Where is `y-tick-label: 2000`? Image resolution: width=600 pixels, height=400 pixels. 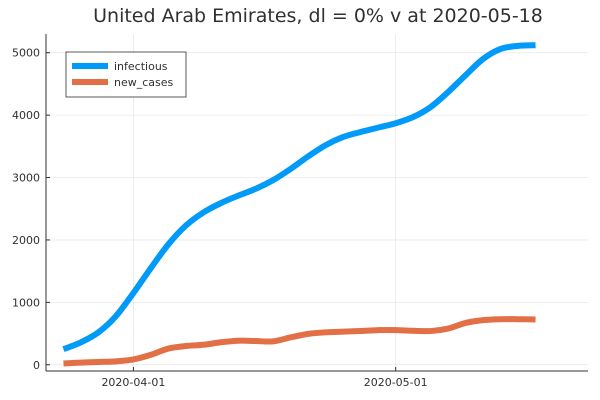 y-tick-label: 2000 is located at coordinates (26, 240).